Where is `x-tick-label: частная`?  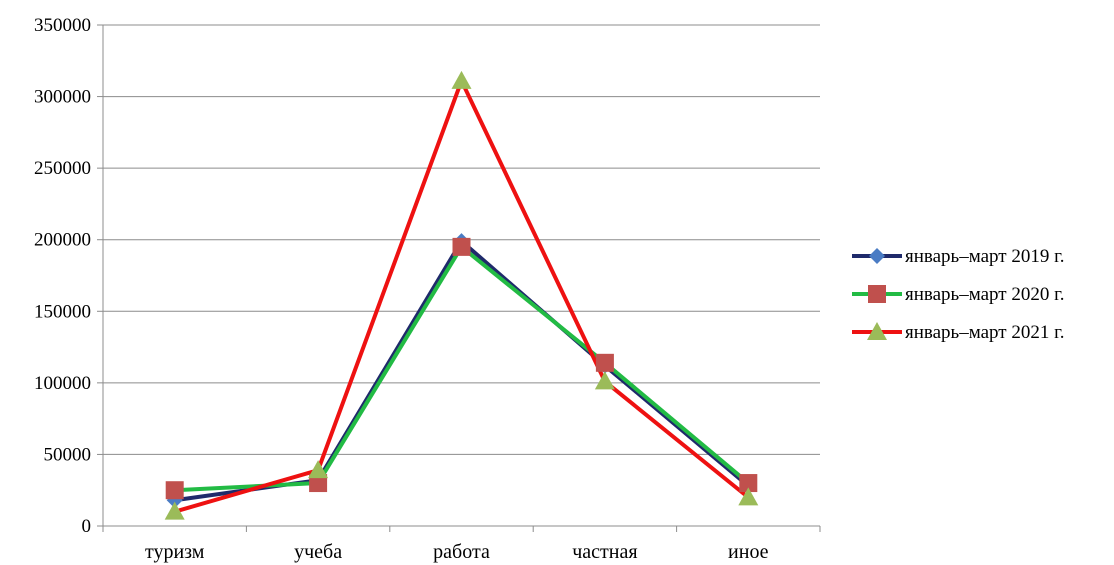 x-tick-label: частная is located at coordinates (604, 552).